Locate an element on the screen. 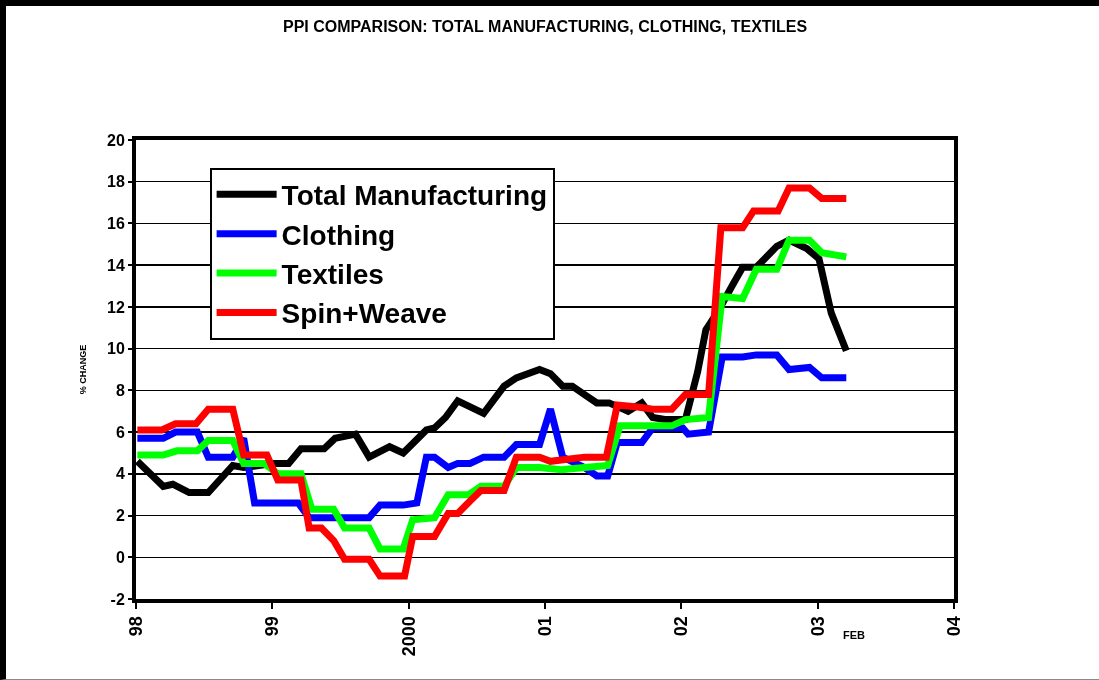 Image resolution: width=1099 pixels, height=680 pixels. legend-label: Total Manufacturing is located at coordinates (414, 196).